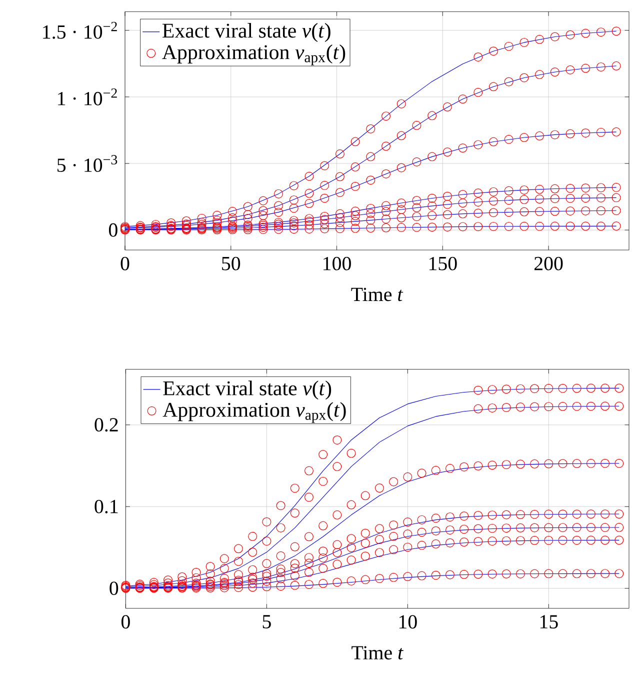 The image size is (632, 678). Describe the element at coordinates (231, 263) in the screenshot. I see `x-tick-label: 50` at that location.